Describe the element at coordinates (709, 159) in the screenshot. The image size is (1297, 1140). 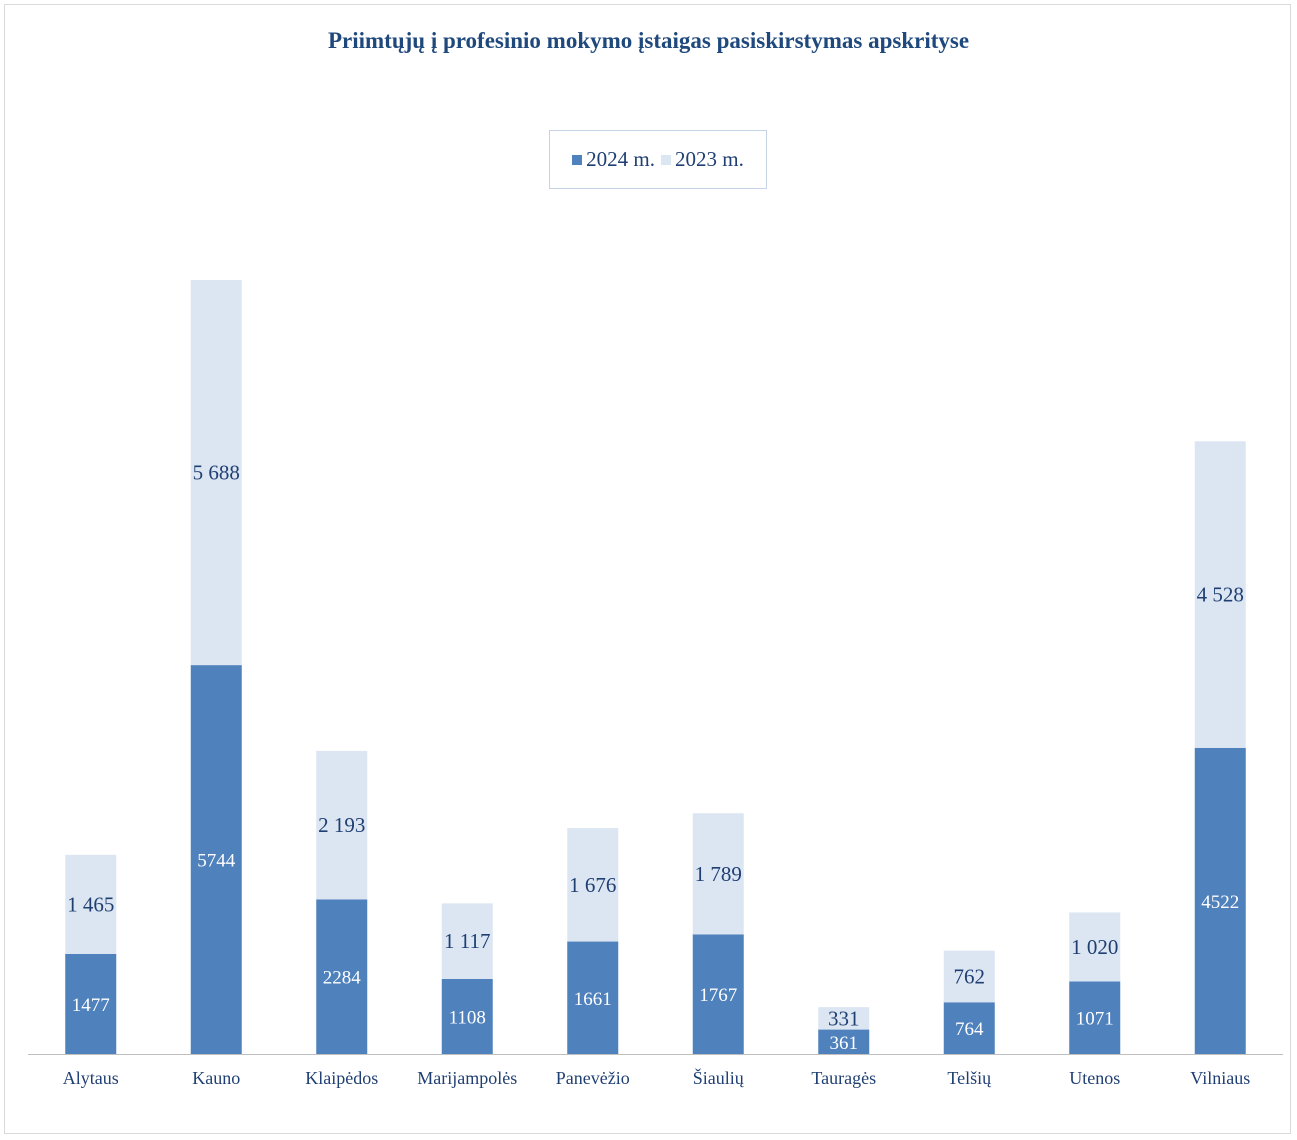
I see `legend-label-2023: 2023 m.` at that location.